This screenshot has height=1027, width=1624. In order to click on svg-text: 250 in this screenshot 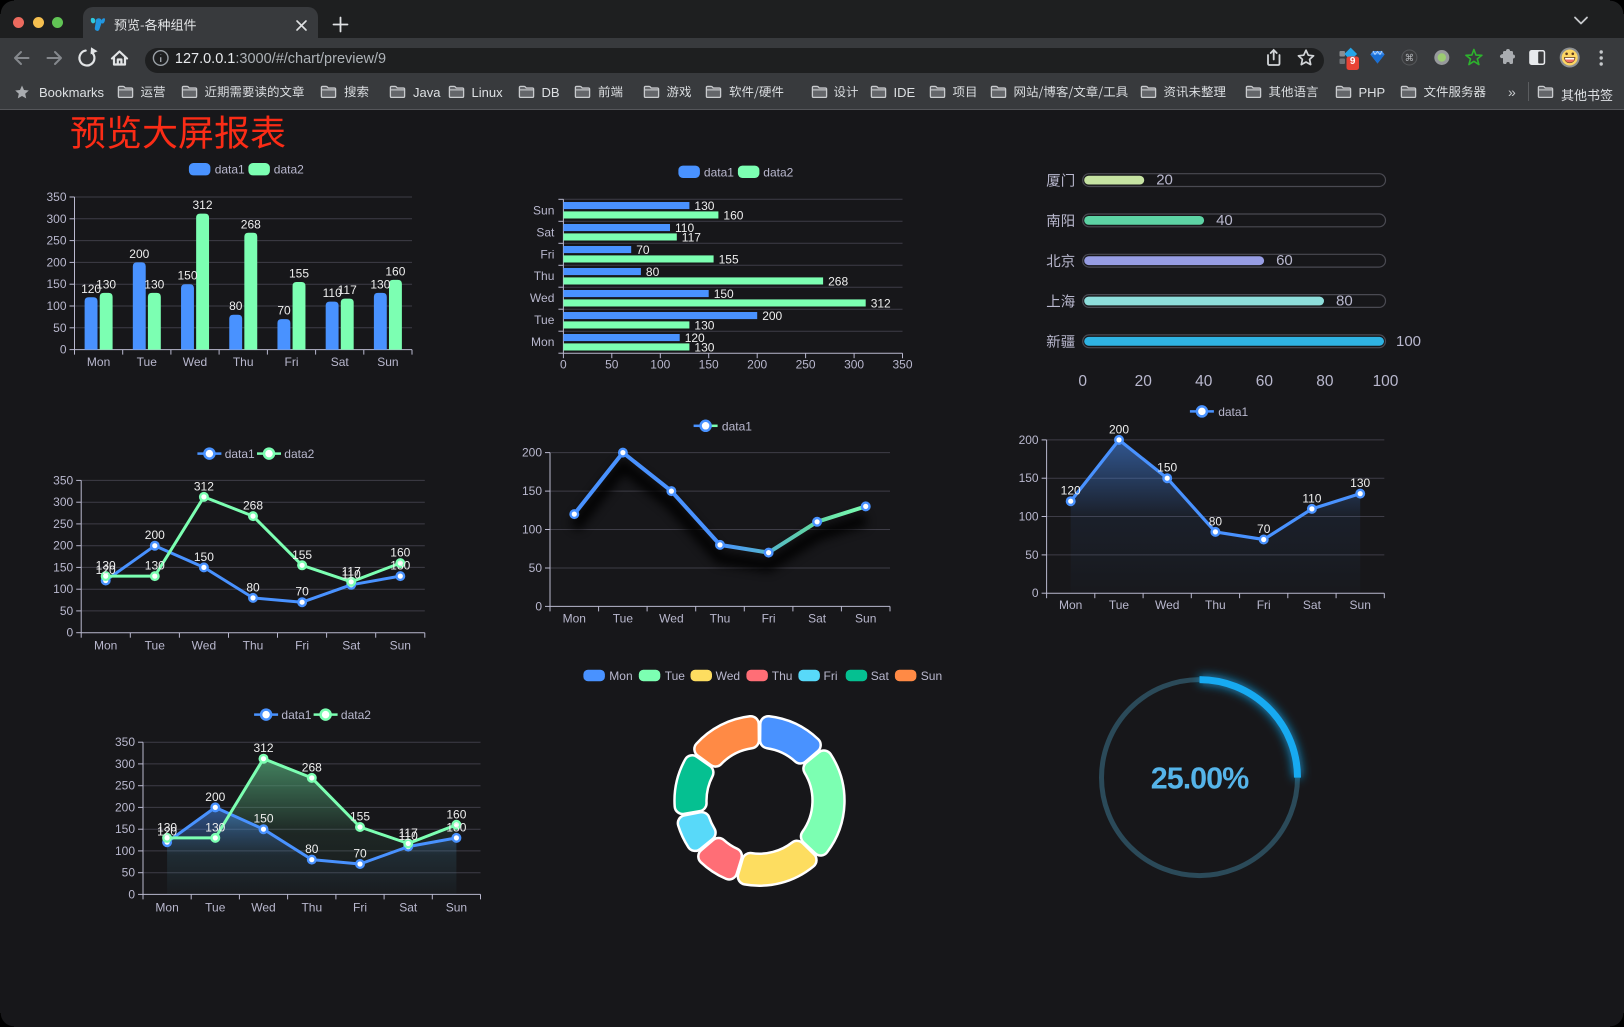, I will do `click(63, 524)`.